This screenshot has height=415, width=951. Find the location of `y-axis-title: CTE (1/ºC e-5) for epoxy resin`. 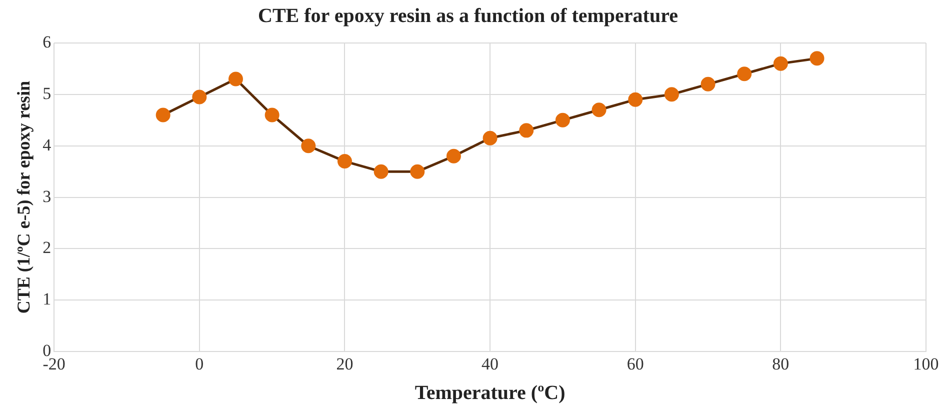

y-axis-title: CTE (1/ºC e-5) for epoxy resin is located at coordinates (23, 197).